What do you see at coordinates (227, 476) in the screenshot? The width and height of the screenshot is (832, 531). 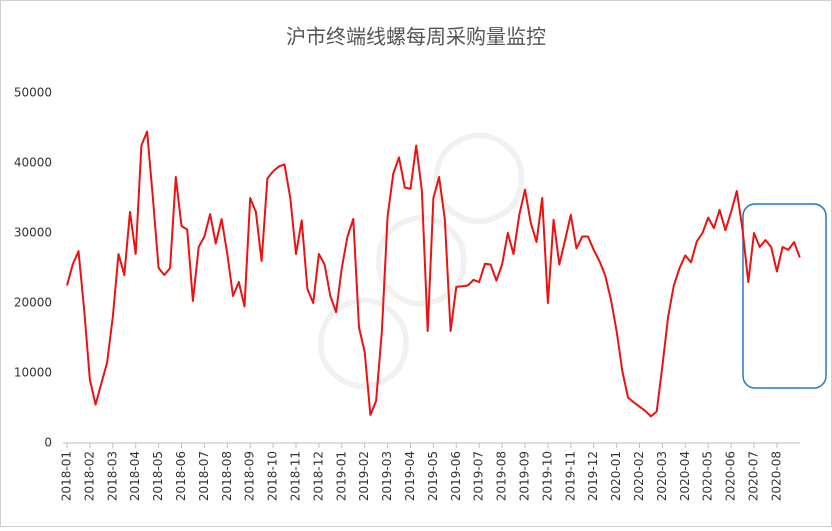 I see `x-tick-label: 2018-08` at bounding box center [227, 476].